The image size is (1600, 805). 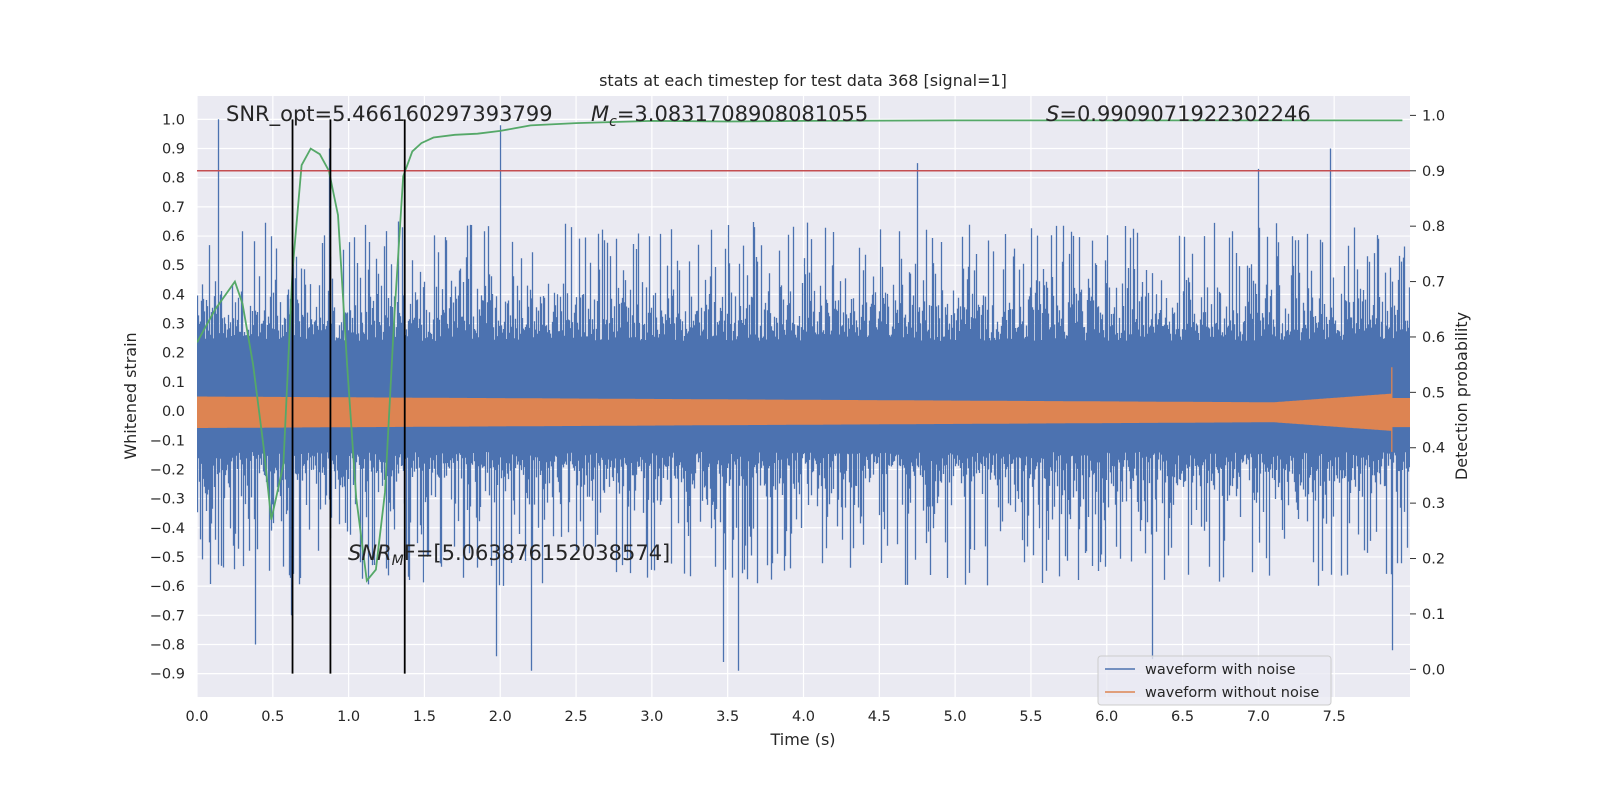 I want to click on annotation-chirp-mass-symbol: M, so click(x=600, y=114).